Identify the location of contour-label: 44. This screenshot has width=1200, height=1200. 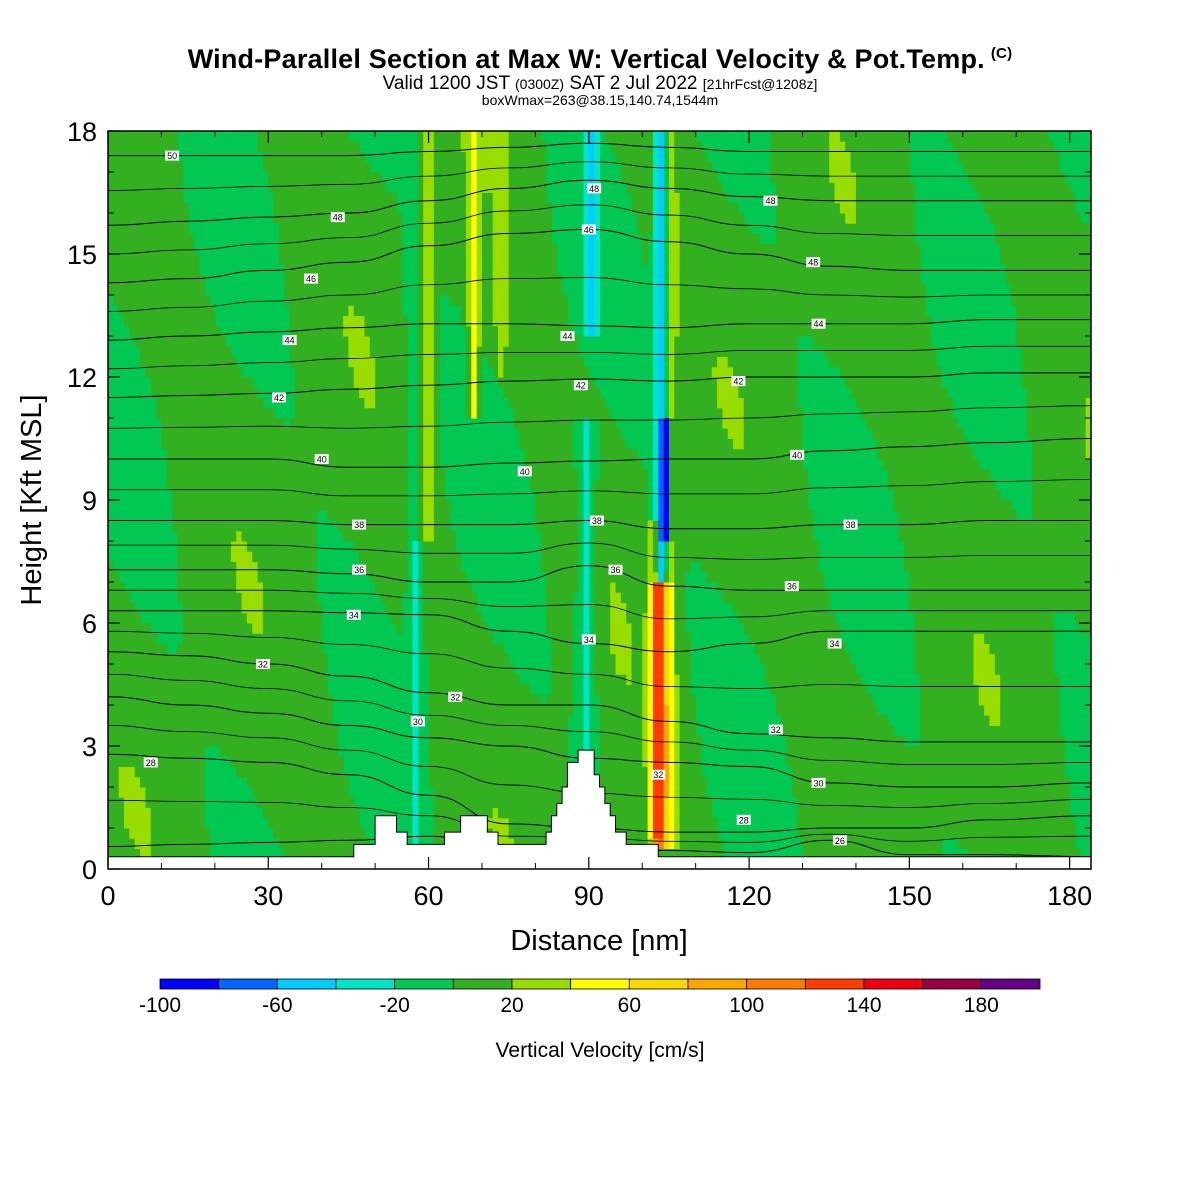
(289, 340).